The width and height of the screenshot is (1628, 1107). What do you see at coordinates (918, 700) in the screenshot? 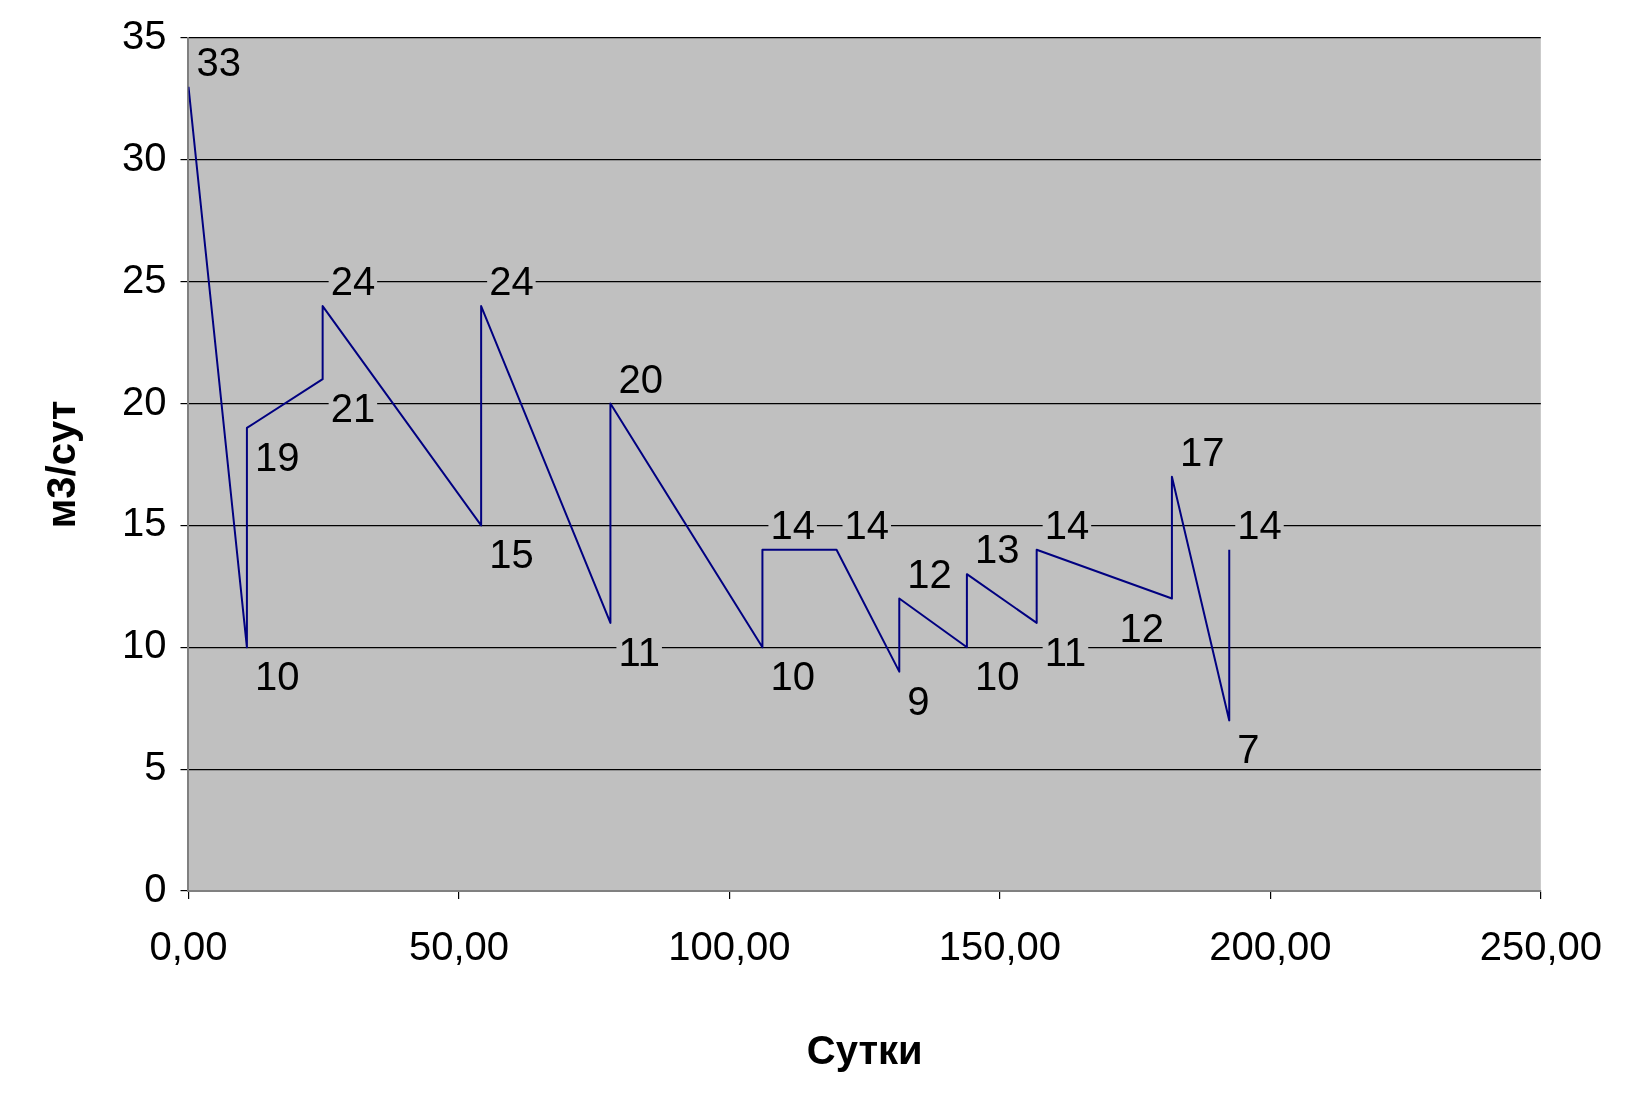
I see `data-label: 9` at bounding box center [918, 700].